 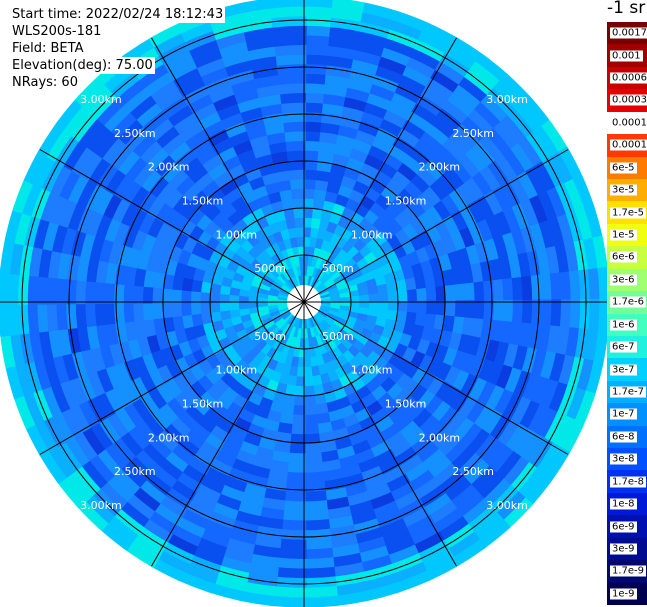 What do you see at coordinates (623, 168) in the screenshot?
I see `colorbar-tick-label: 6e-5` at bounding box center [623, 168].